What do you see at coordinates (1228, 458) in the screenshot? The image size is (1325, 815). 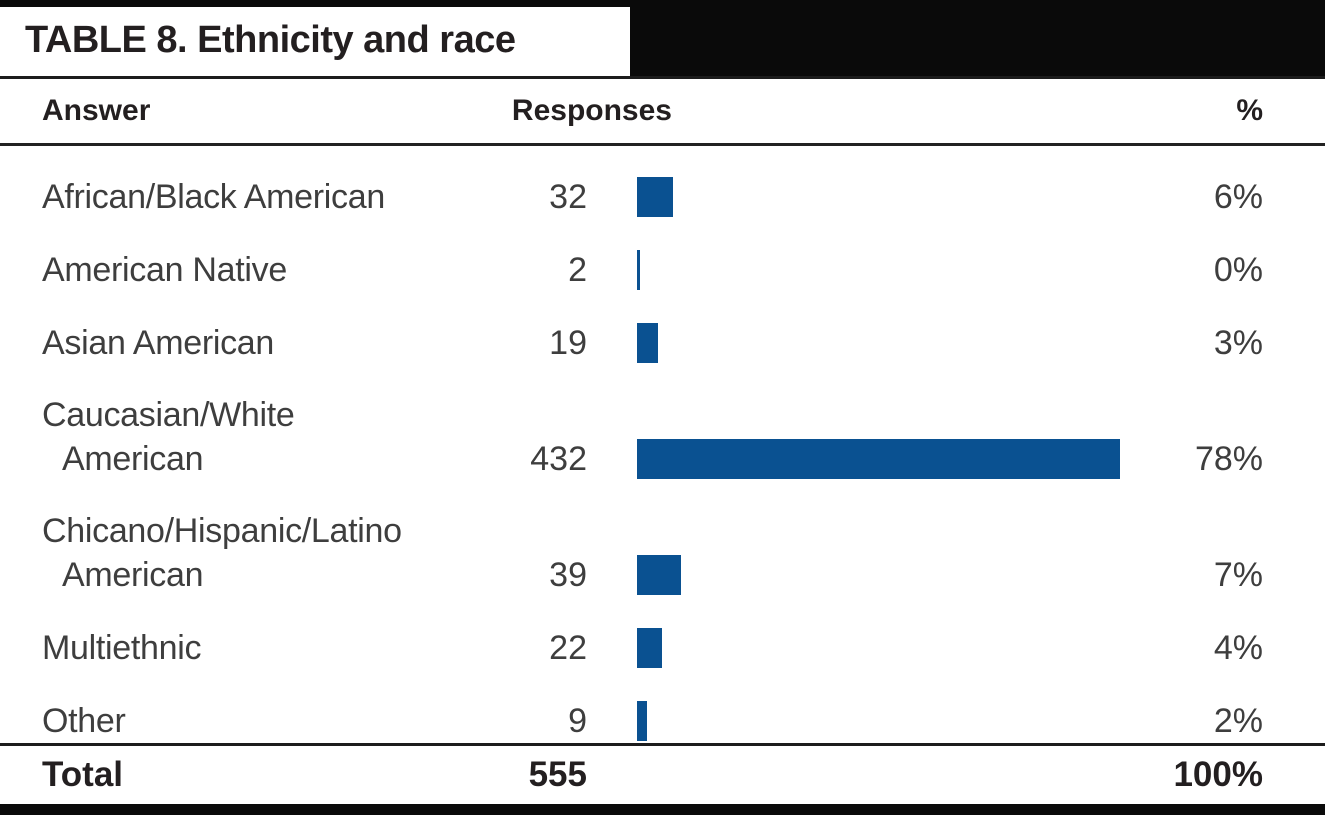 I see `row-percent: 78%` at bounding box center [1228, 458].